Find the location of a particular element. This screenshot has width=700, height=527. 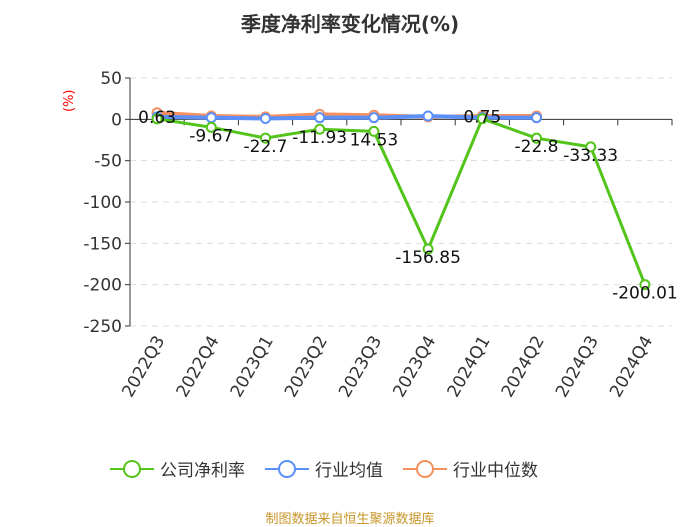

x-tick-label: 2023Q1 is located at coordinates (252, 367).